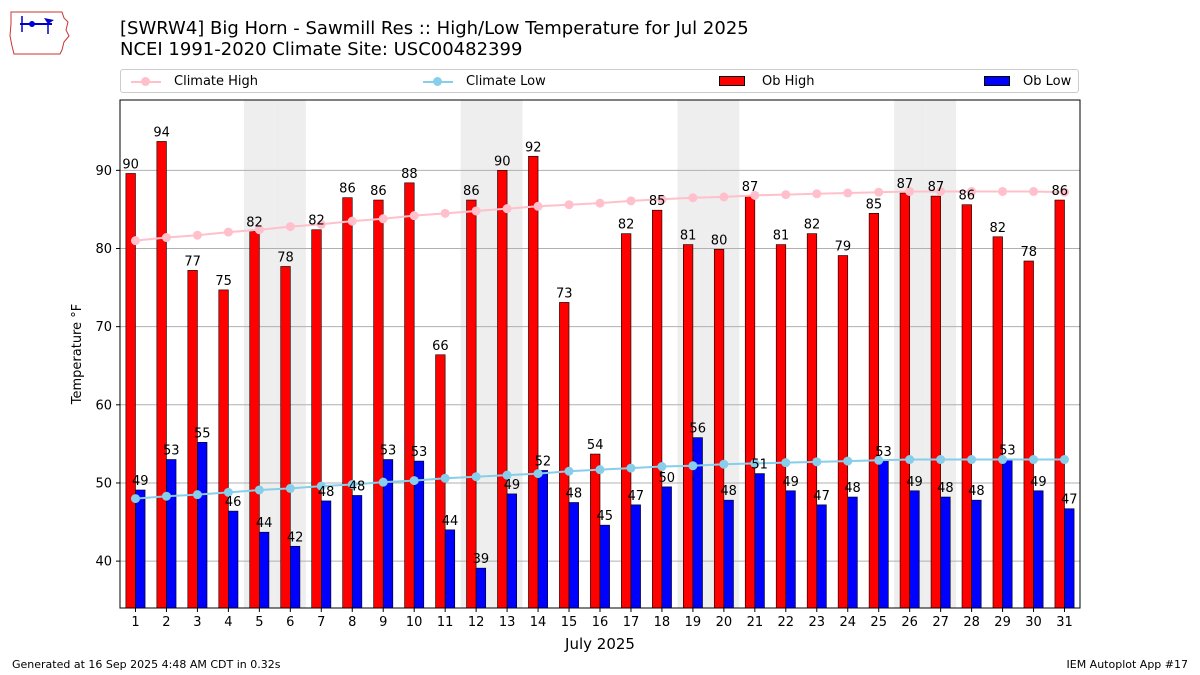 The height and width of the screenshot is (675, 1200). Describe the element at coordinates (1007, 451) in the screenshot. I see `ob-low-label-day-29: 53` at that location.